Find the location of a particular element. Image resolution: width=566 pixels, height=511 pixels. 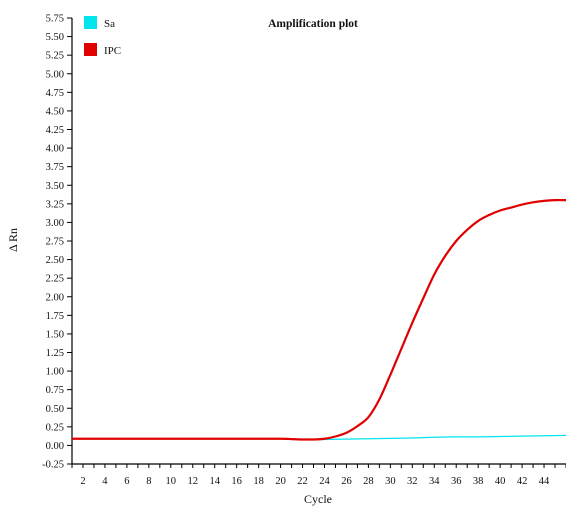

y-tick-label: 1.50 is located at coordinates (55, 334).